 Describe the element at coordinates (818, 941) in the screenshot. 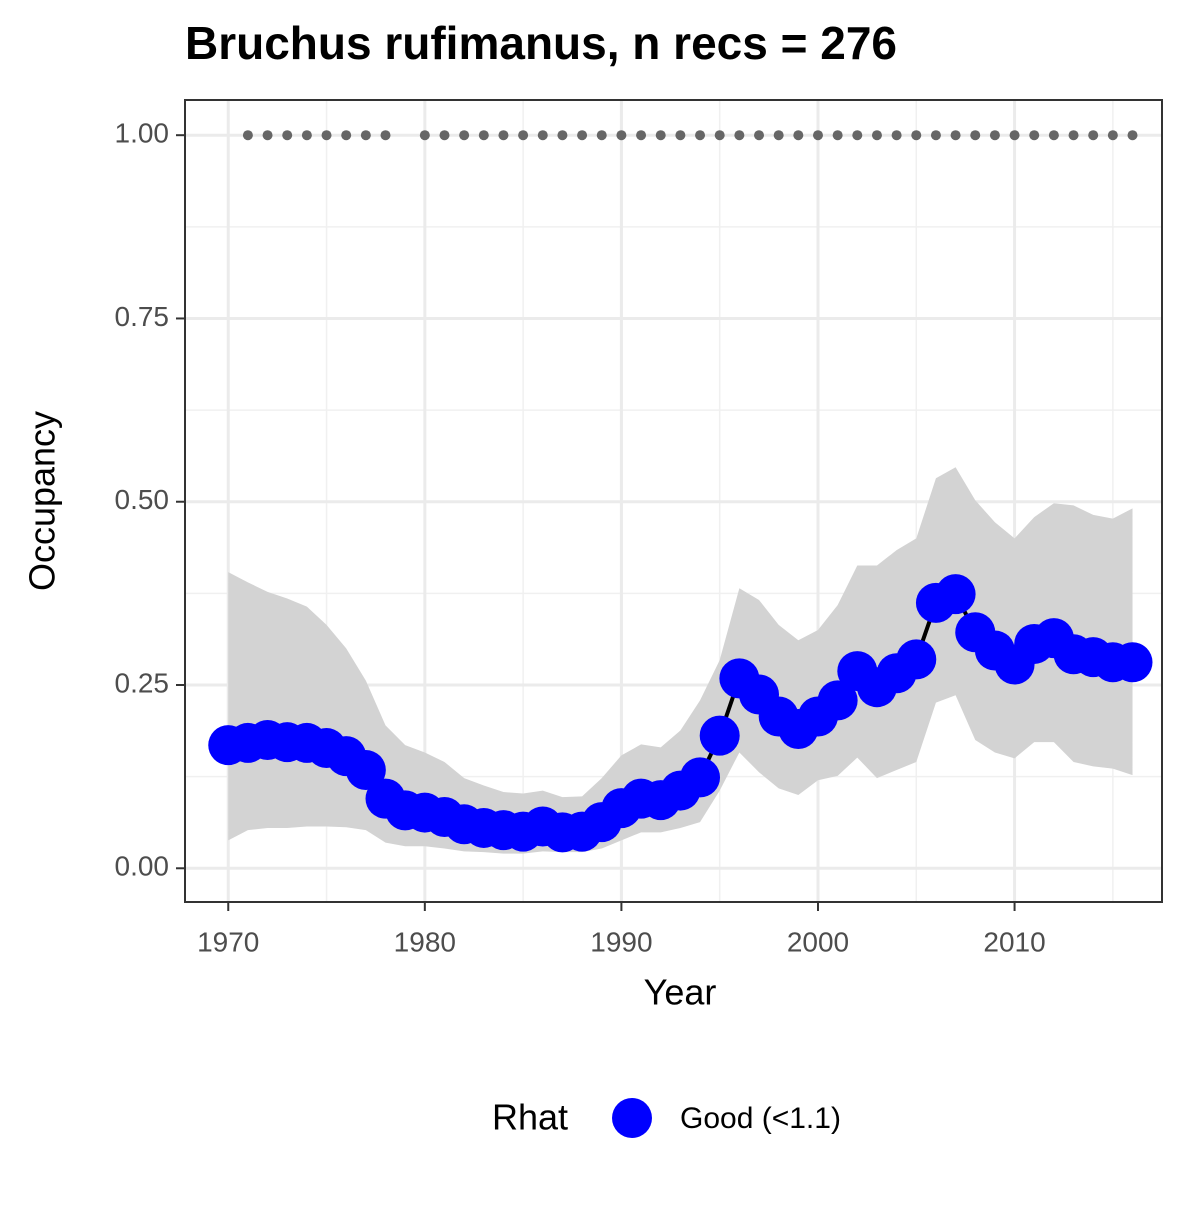

I see `x-tick-label: 2000` at that location.